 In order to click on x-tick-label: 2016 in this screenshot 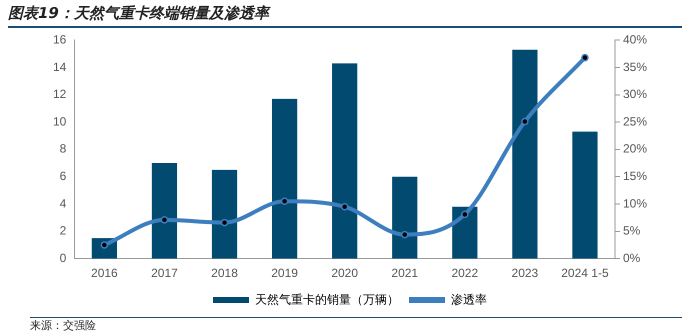, I will do `click(104, 273)`.